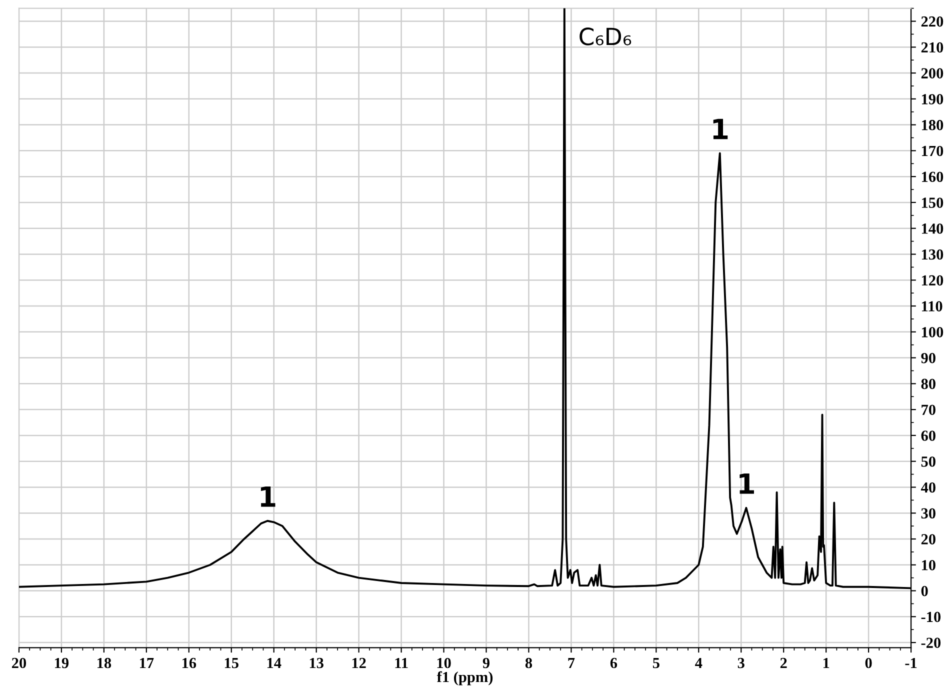 Image resolution: width=949 pixels, height=692 pixels. I want to click on y-tick-label: 120, so click(933, 280).